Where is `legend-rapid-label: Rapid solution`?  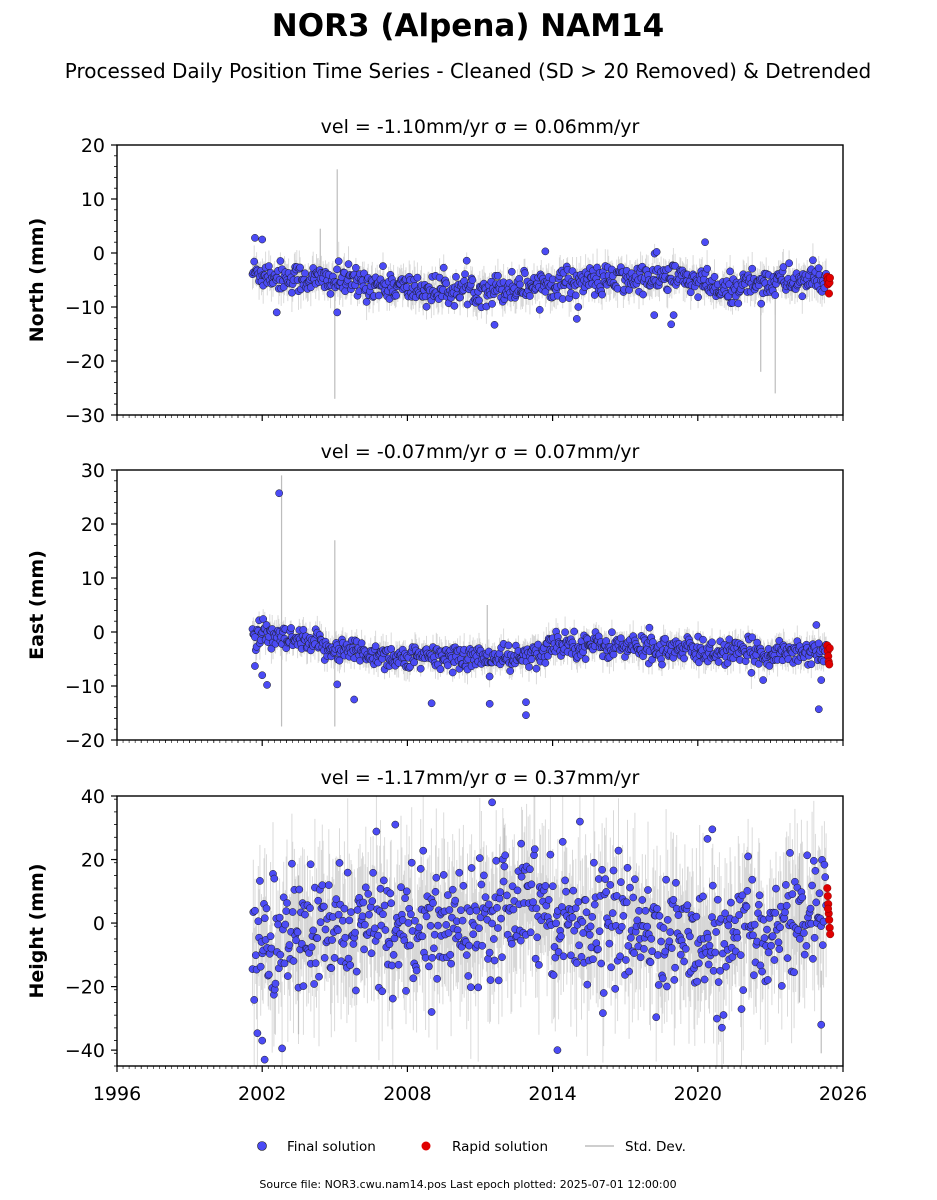 legend-rapid-label: Rapid solution is located at coordinates (500, 1147).